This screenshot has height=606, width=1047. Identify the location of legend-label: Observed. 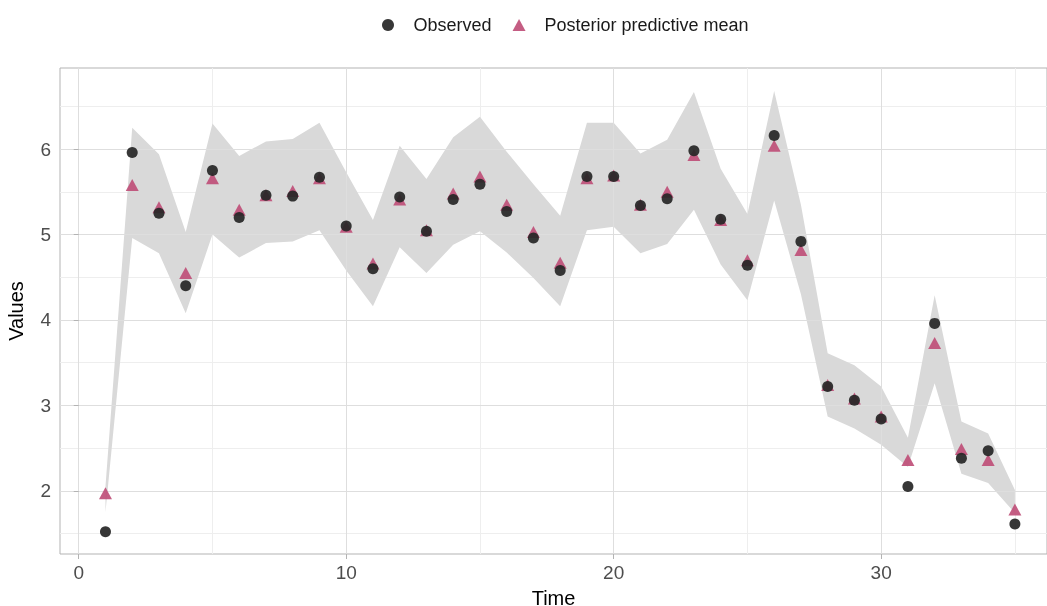
(452, 25).